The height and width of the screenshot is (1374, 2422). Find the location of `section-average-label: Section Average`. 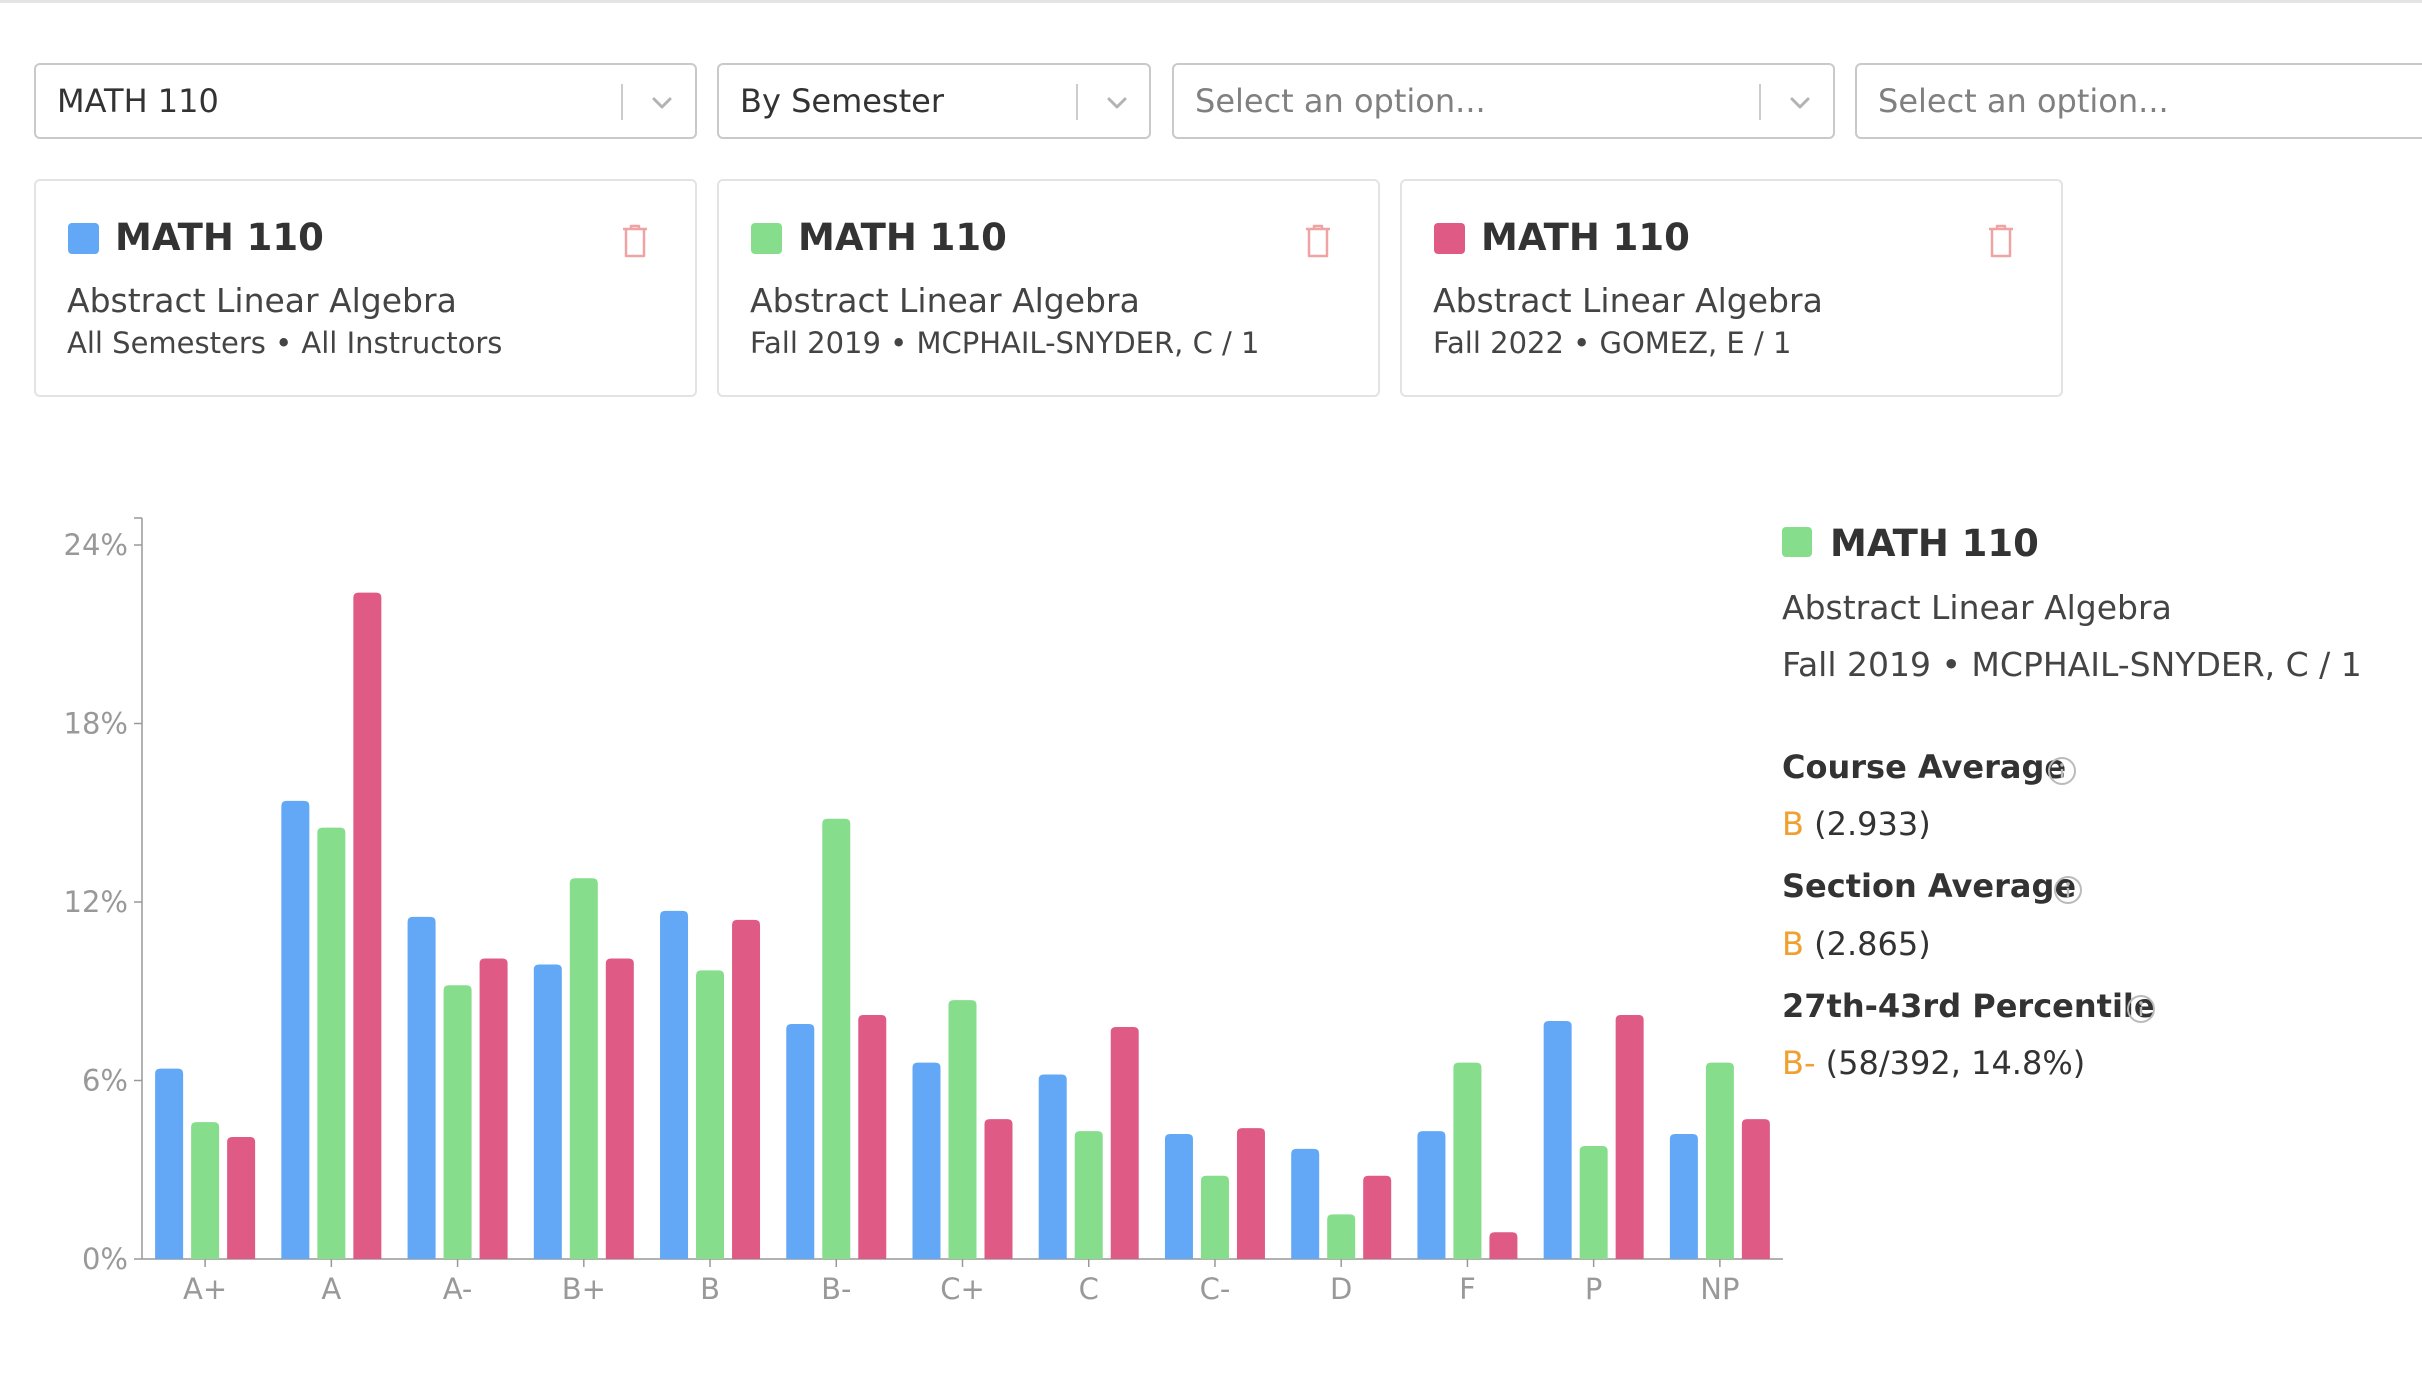

section-average-label: Section Average is located at coordinates (1929, 886).